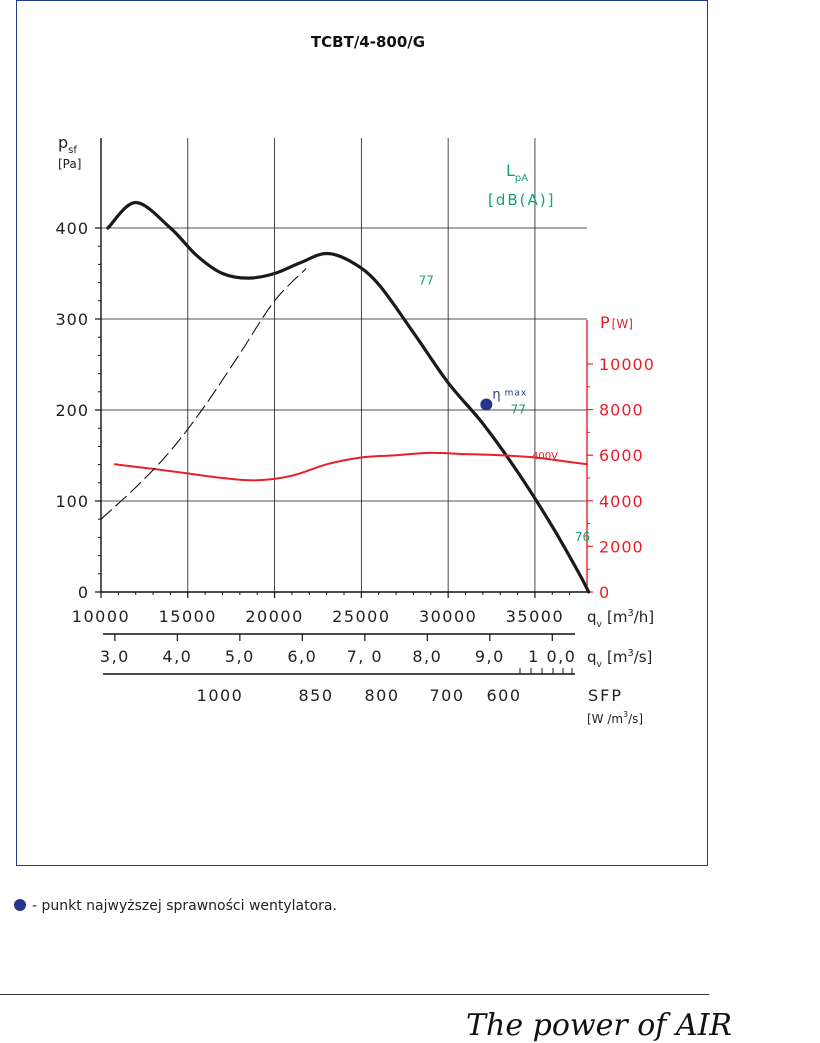 Image resolution: width=820 pixels, height=1043 pixels. What do you see at coordinates (622, 324) in the screenshot?
I see `y-right-title-unit: [W]` at bounding box center [622, 324].